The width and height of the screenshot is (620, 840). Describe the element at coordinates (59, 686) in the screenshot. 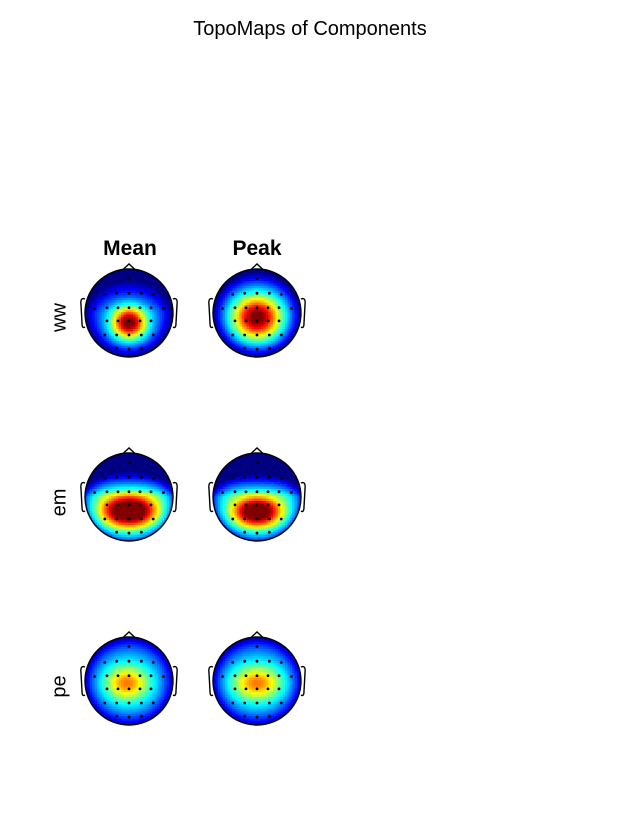

I see `row-label-pe: pe` at that location.